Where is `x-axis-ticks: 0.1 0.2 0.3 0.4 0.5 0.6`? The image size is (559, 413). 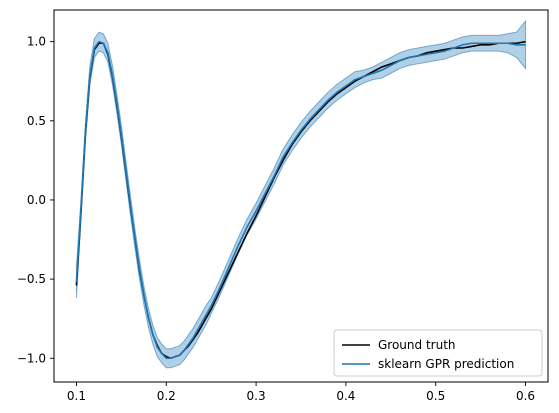 x-axis-ticks: 0.1 0.2 0.3 0.4 0.5 0.6 is located at coordinates (301, 392).